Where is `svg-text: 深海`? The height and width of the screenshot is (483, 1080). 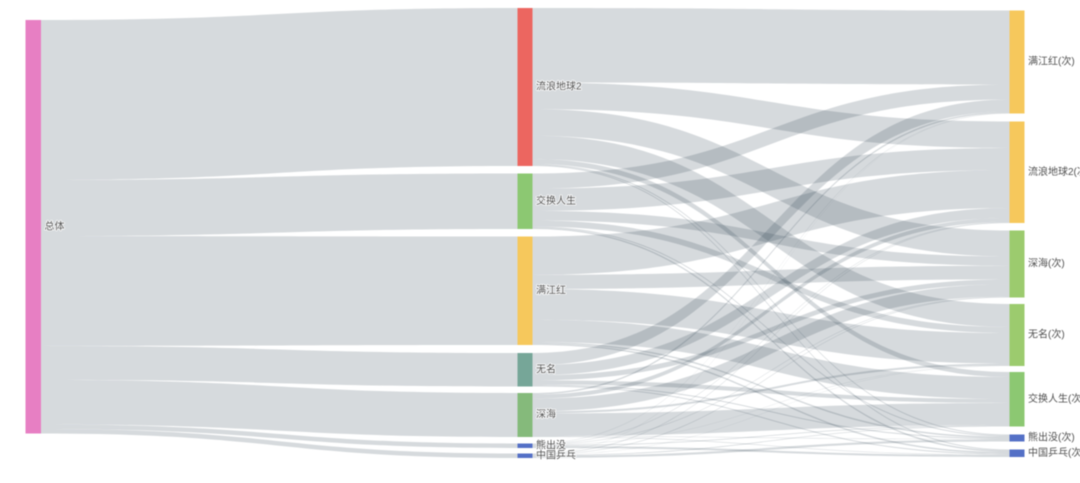 svg-text: 深海 is located at coordinates (546, 414).